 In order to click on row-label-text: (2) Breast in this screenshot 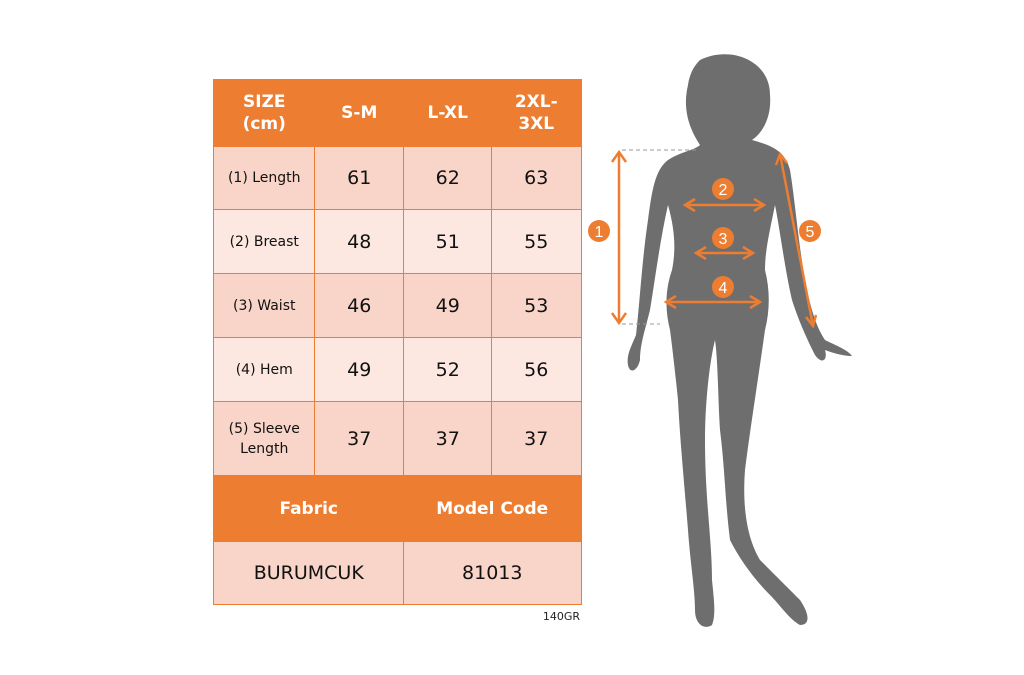, I will do `click(264, 241)`.